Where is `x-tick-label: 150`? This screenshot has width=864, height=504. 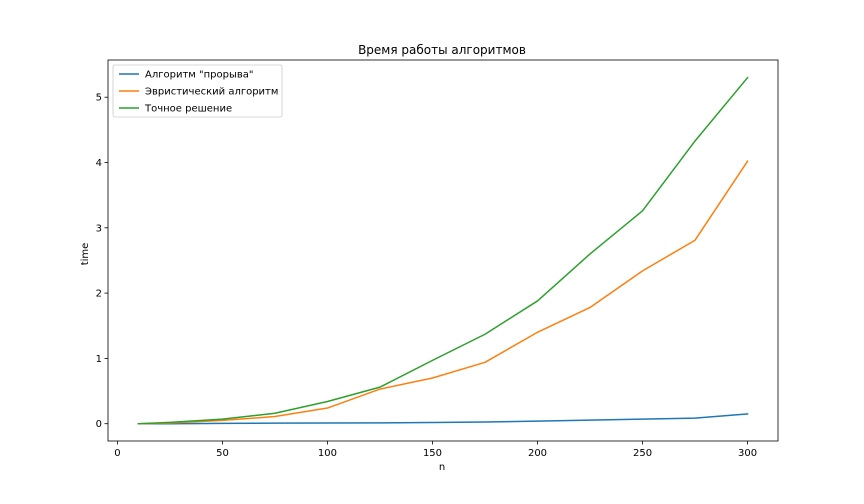 x-tick-label: 150 is located at coordinates (432, 453).